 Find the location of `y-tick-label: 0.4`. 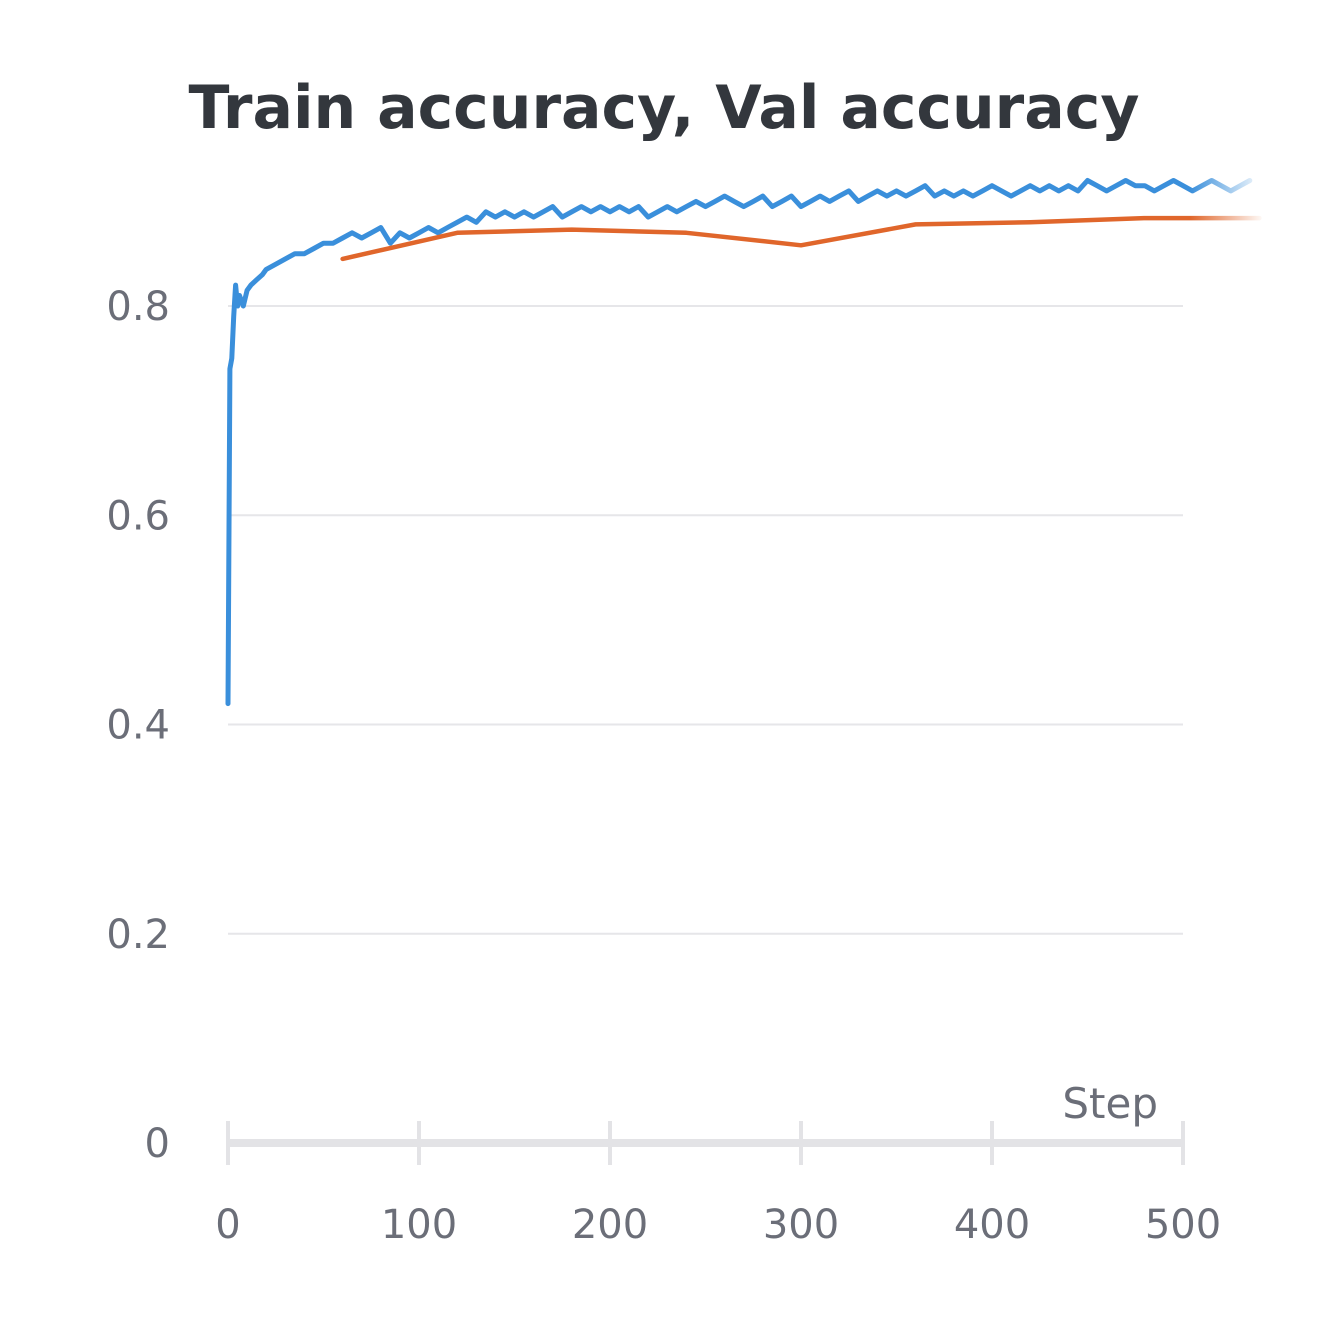

y-tick-label: 0.4 is located at coordinates (138, 726).